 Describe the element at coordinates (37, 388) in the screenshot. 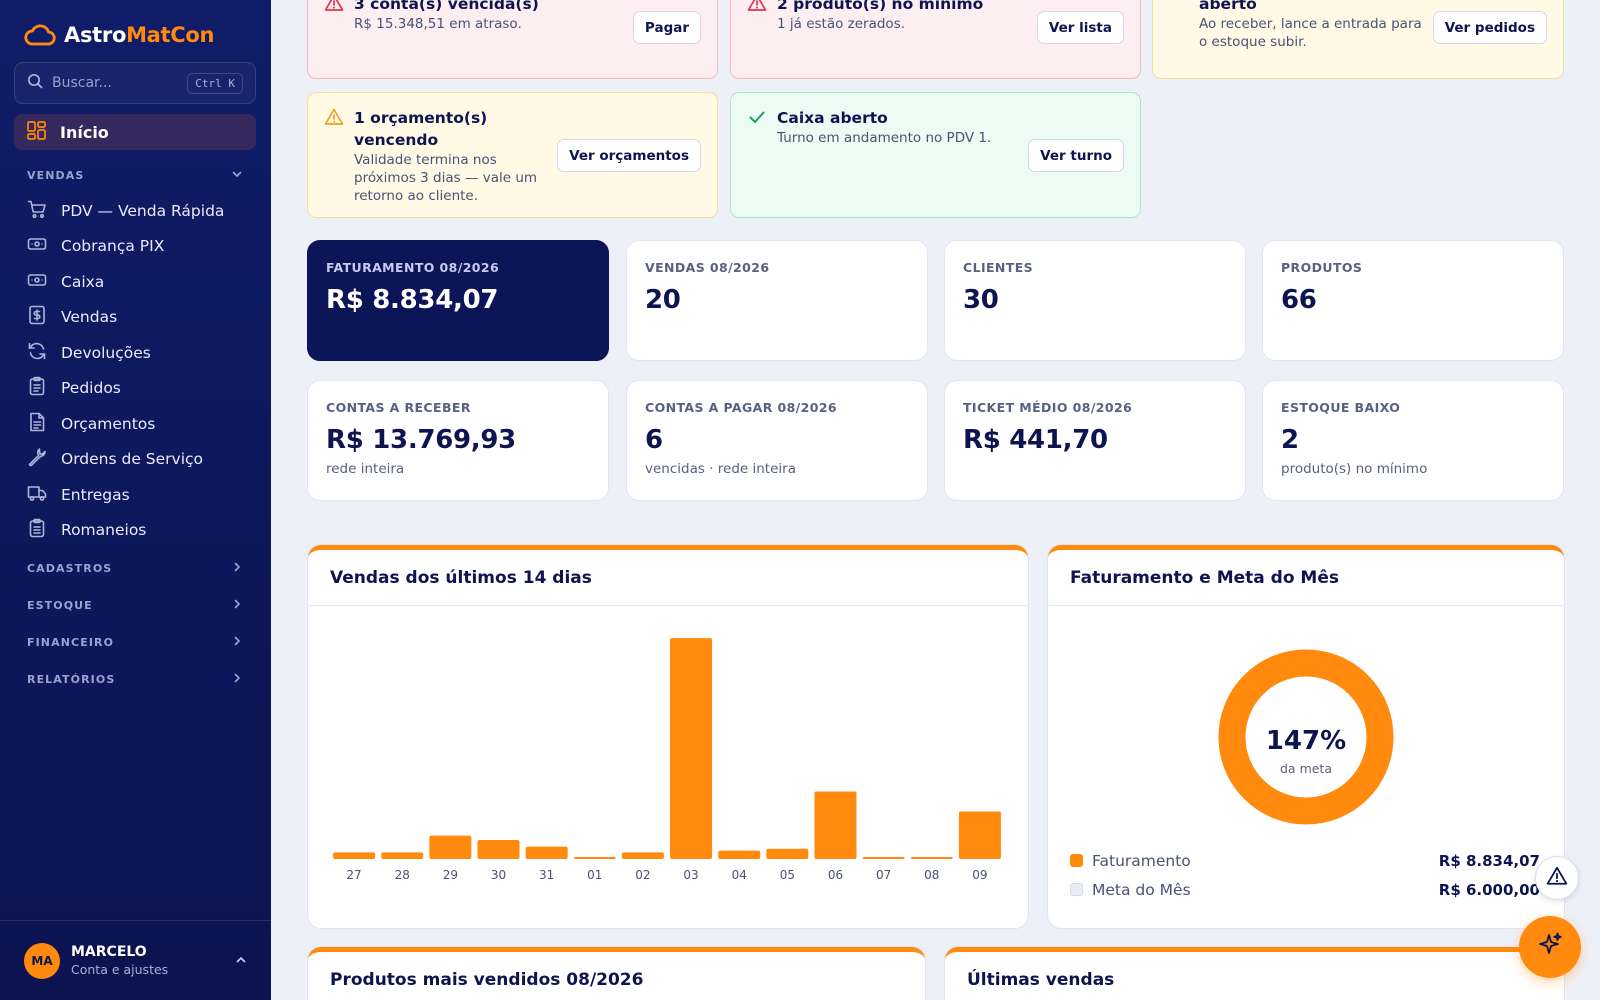

I see `clipboard-icon` at that location.